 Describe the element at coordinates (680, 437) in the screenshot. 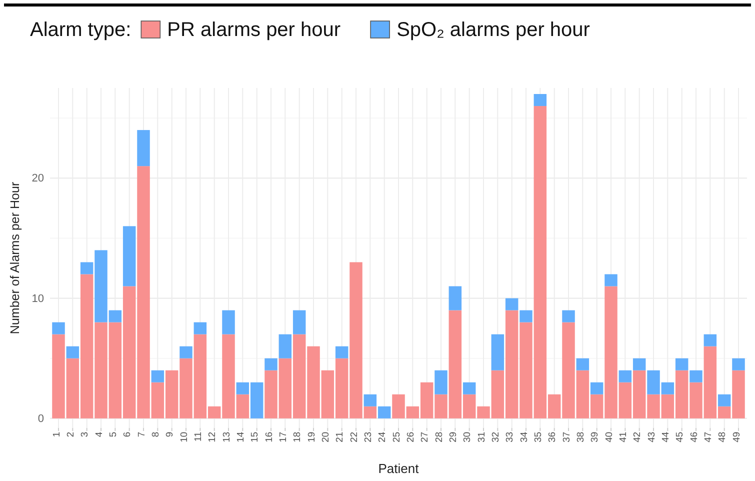

I see `x-tick-label: 45` at that location.